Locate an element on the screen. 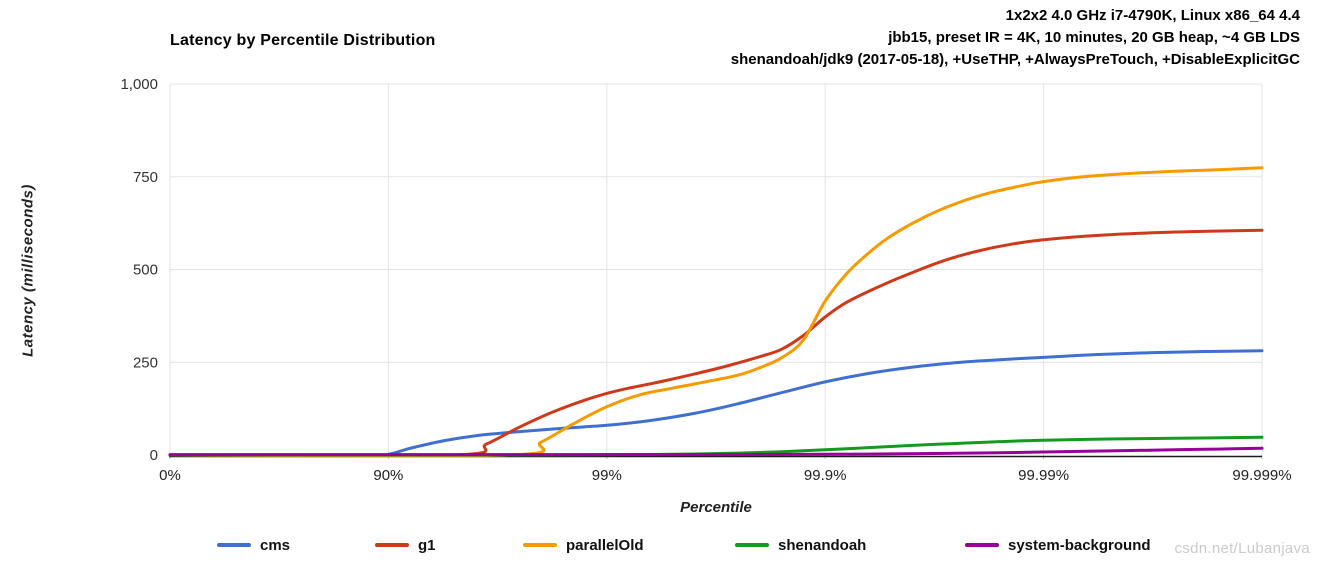 This screenshot has height=565, width=1322. legend-swatch-cms is located at coordinates (234, 545).